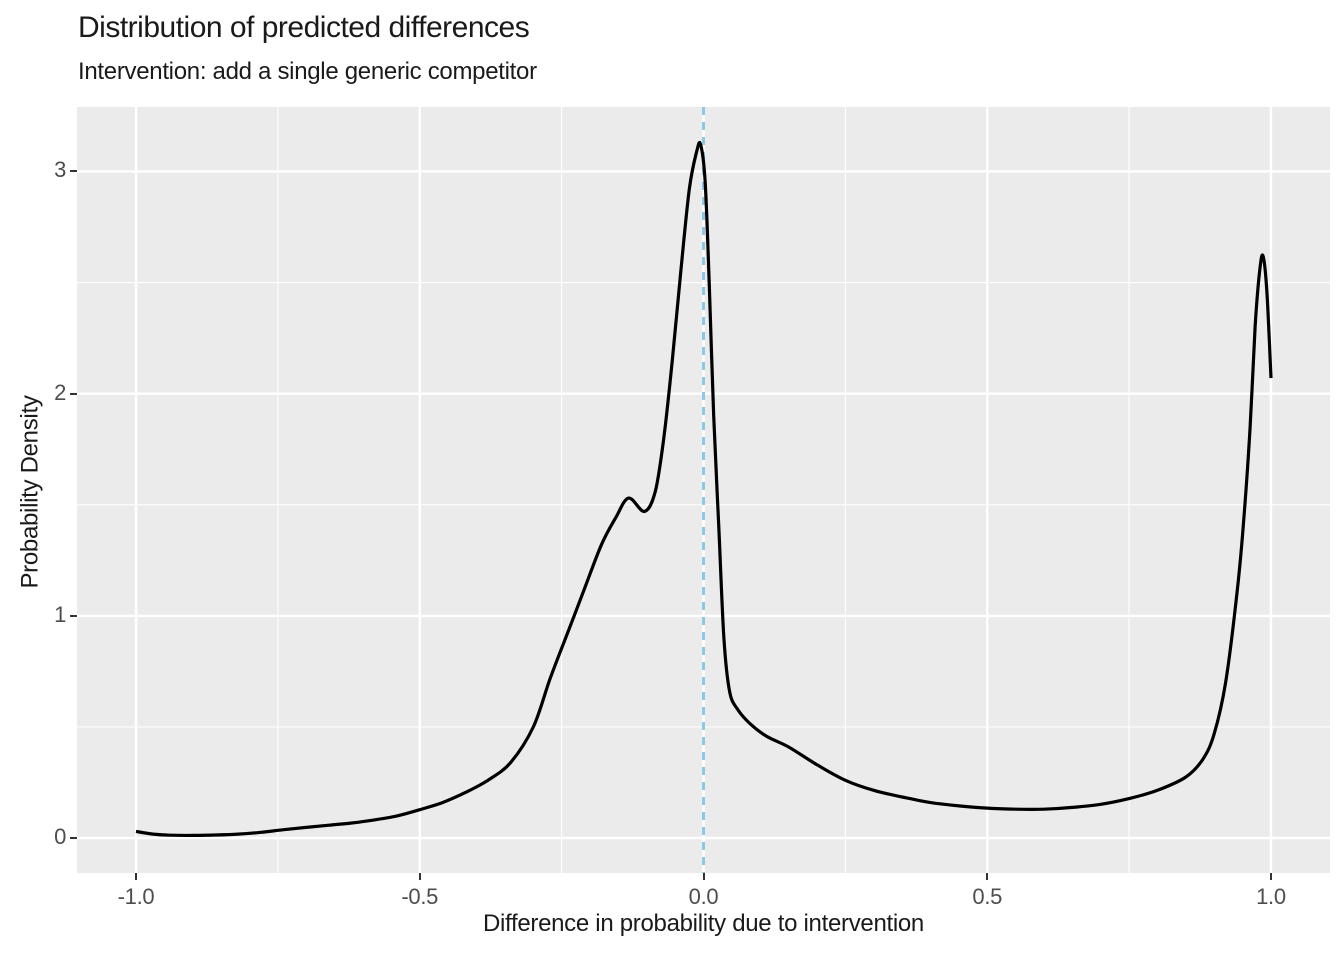 The image size is (1344, 960). What do you see at coordinates (60, 170) in the screenshot?
I see `y-tick-label: 3` at bounding box center [60, 170].